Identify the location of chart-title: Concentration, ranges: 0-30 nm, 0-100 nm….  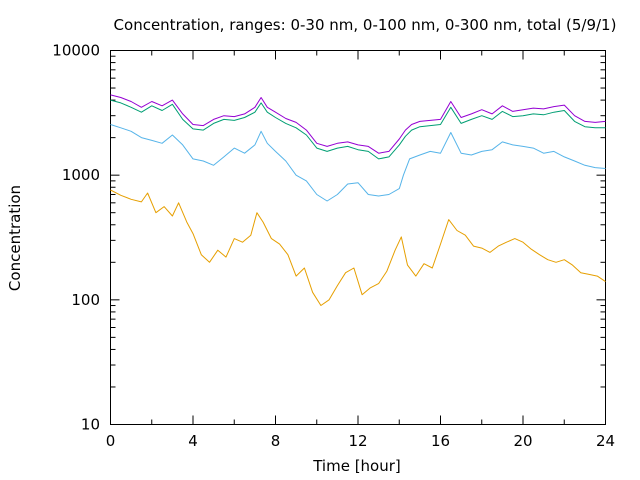
(365, 25).